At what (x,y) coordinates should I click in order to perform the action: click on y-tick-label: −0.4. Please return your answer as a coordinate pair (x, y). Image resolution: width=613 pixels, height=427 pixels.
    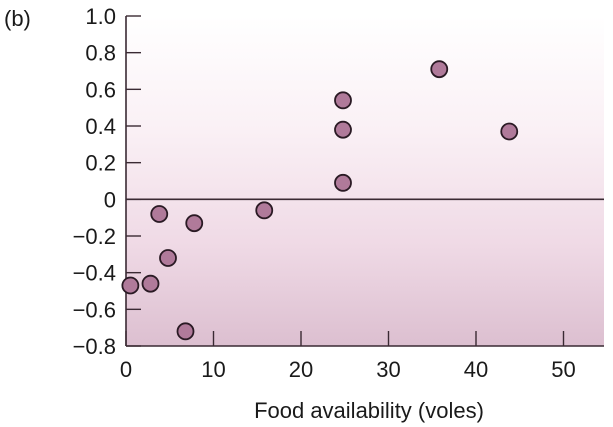
    Looking at the image, I should click on (94, 273).